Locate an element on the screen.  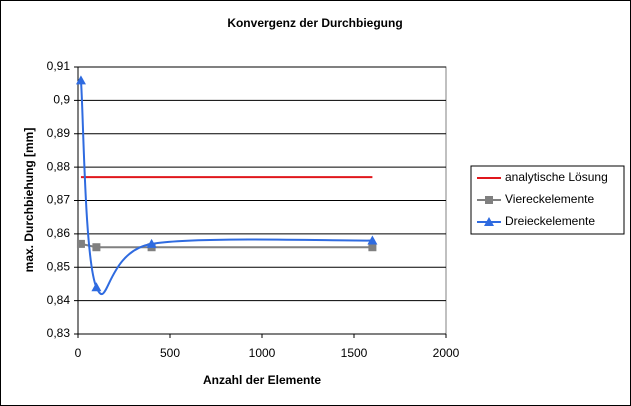
legend-label: Viereckelemente is located at coordinates (549, 199).